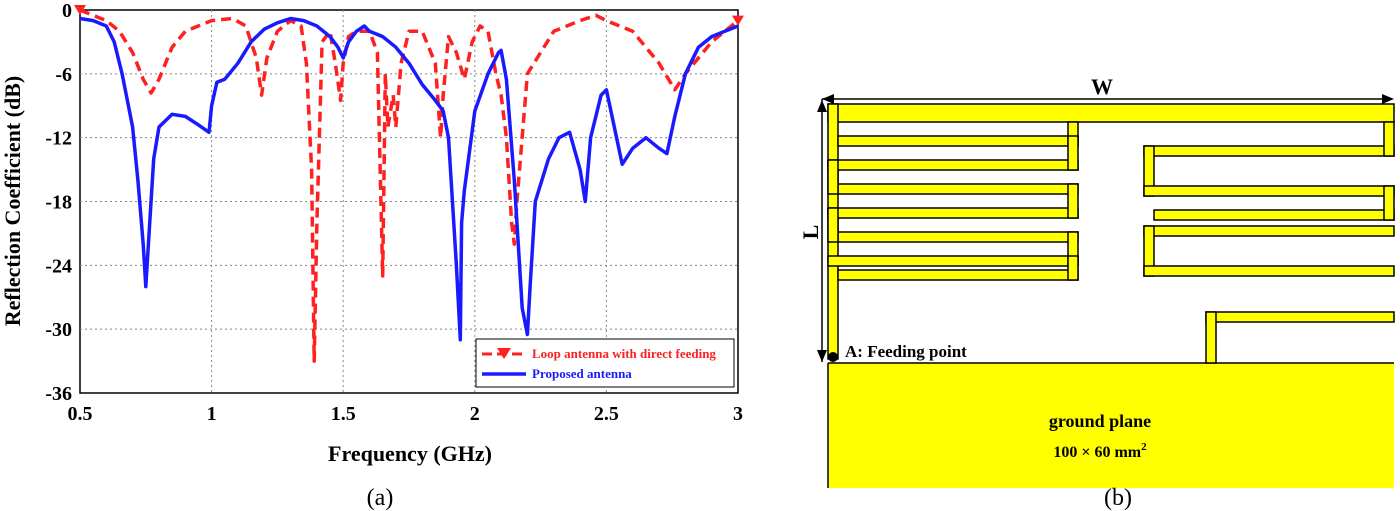 This screenshot has height=511, width=1400. Describe the element at coordinates (828, 99) in the screenshot. I see `width-arrow-left` at that location.